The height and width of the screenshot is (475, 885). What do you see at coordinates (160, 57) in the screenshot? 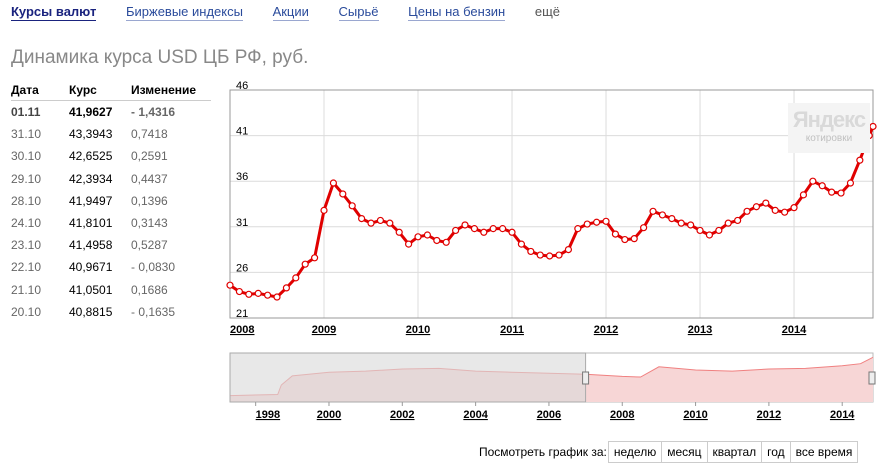
I see `page-title: Динамика курса USD ЦБ РФ, руб.` at bounding box center [160, 57].